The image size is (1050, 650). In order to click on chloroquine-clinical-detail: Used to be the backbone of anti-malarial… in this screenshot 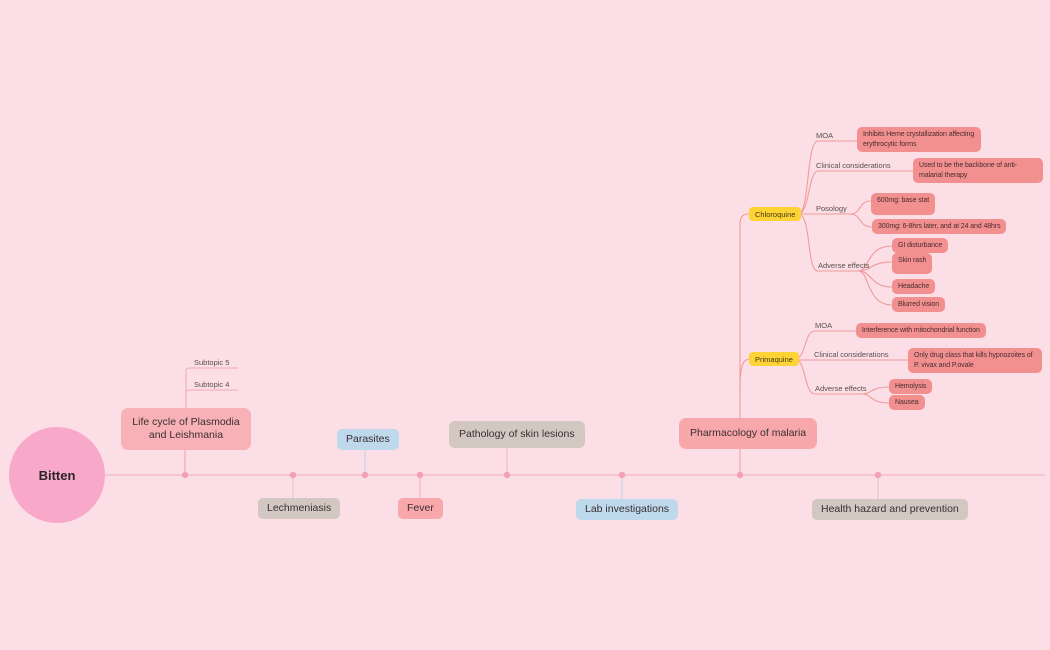, I will do `click(978, 170)`.